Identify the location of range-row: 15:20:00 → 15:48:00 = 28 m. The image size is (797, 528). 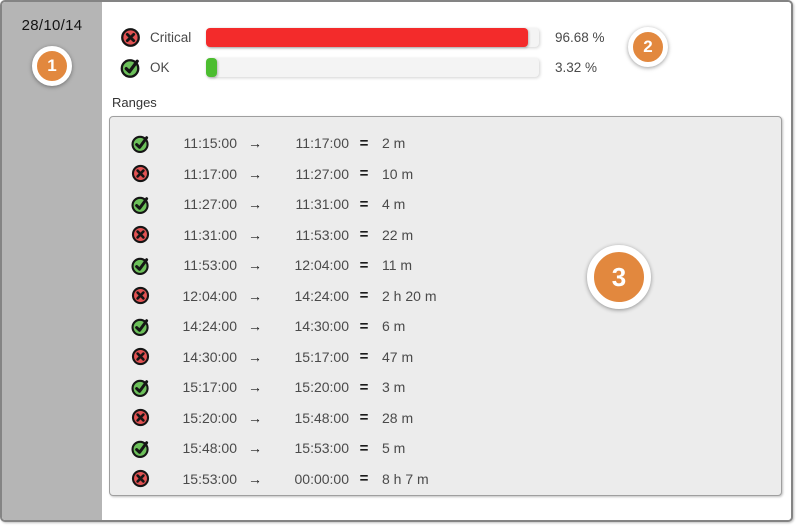
(445, 418).